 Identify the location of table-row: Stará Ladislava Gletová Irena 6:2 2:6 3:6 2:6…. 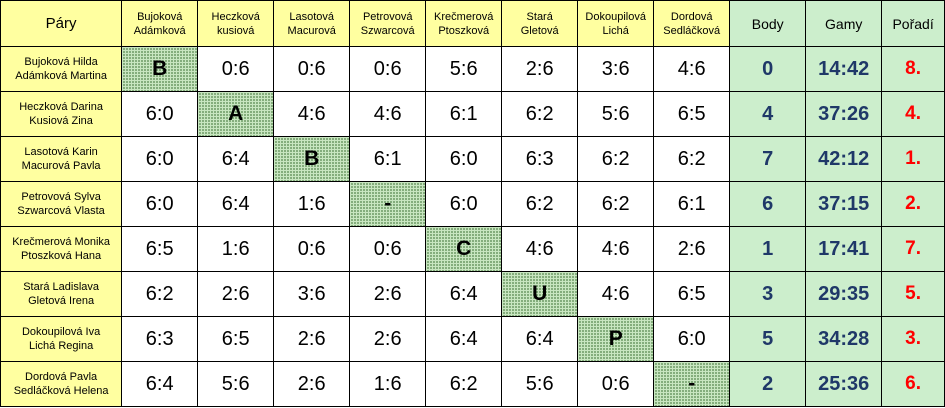
(472, 294).